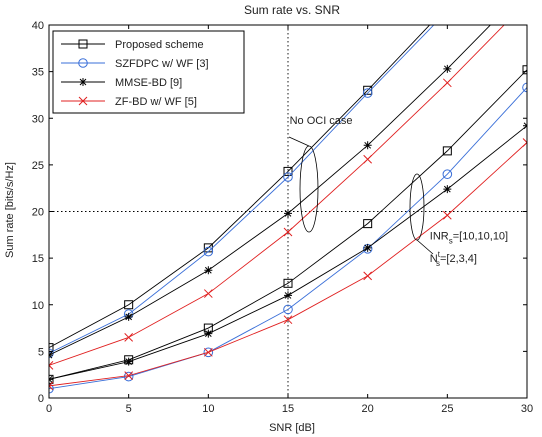 The height and width of the screenshot is (437, 542). What do you see at coordinates (292, 10) in the screenshot?
I see `chart-title: Sum rate vs. SNR` at bounding box center [292, 10].